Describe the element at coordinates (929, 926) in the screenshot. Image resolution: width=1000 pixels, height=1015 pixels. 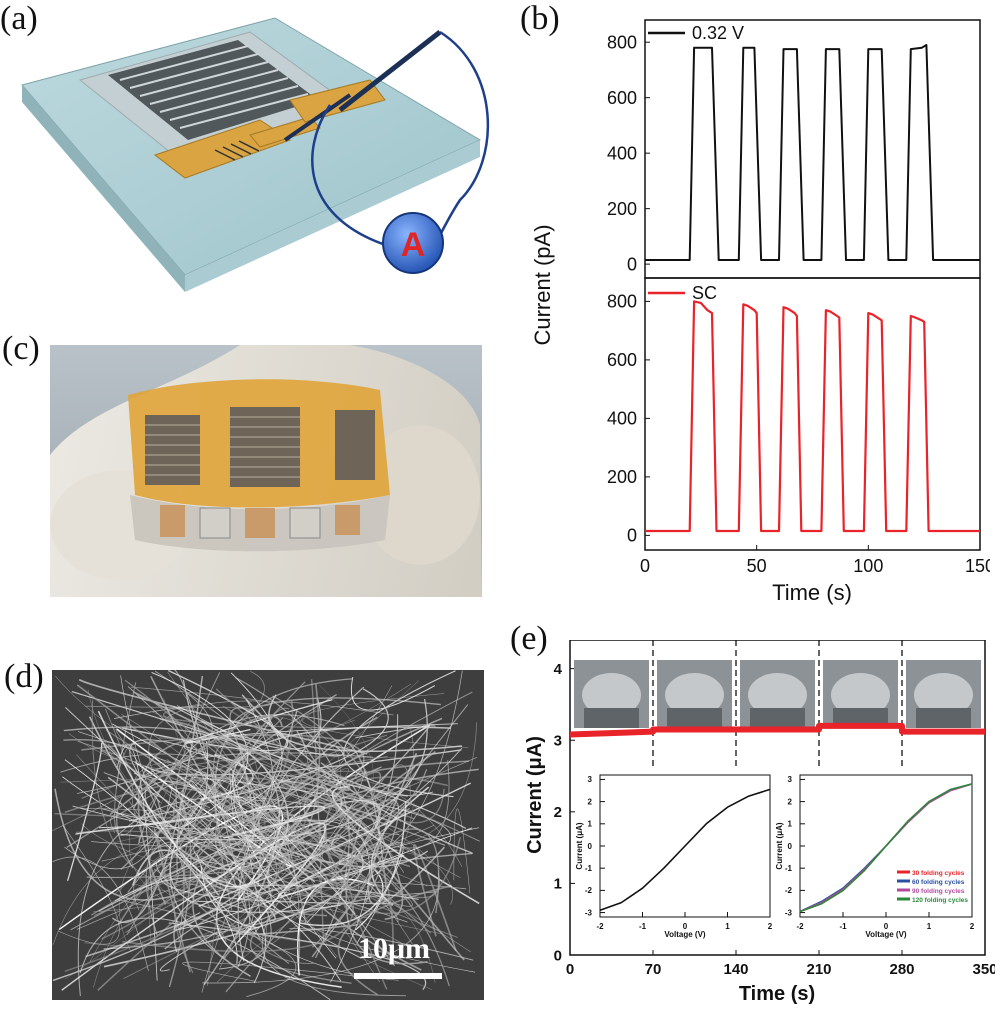
I see `x-tick-label: 1` at that location.